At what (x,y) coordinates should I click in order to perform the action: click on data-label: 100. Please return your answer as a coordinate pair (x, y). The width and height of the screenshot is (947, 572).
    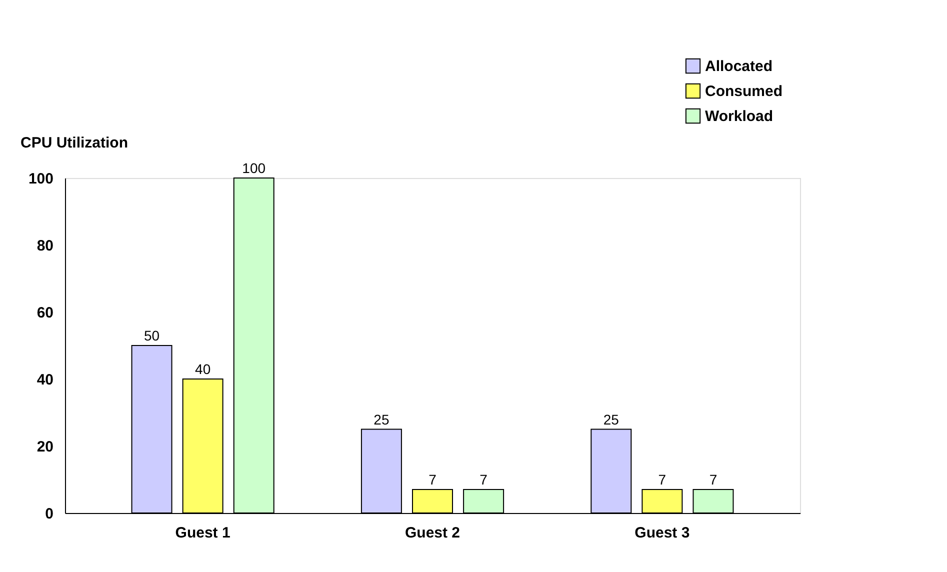
    Looking at the image, I should click on (254, 168).